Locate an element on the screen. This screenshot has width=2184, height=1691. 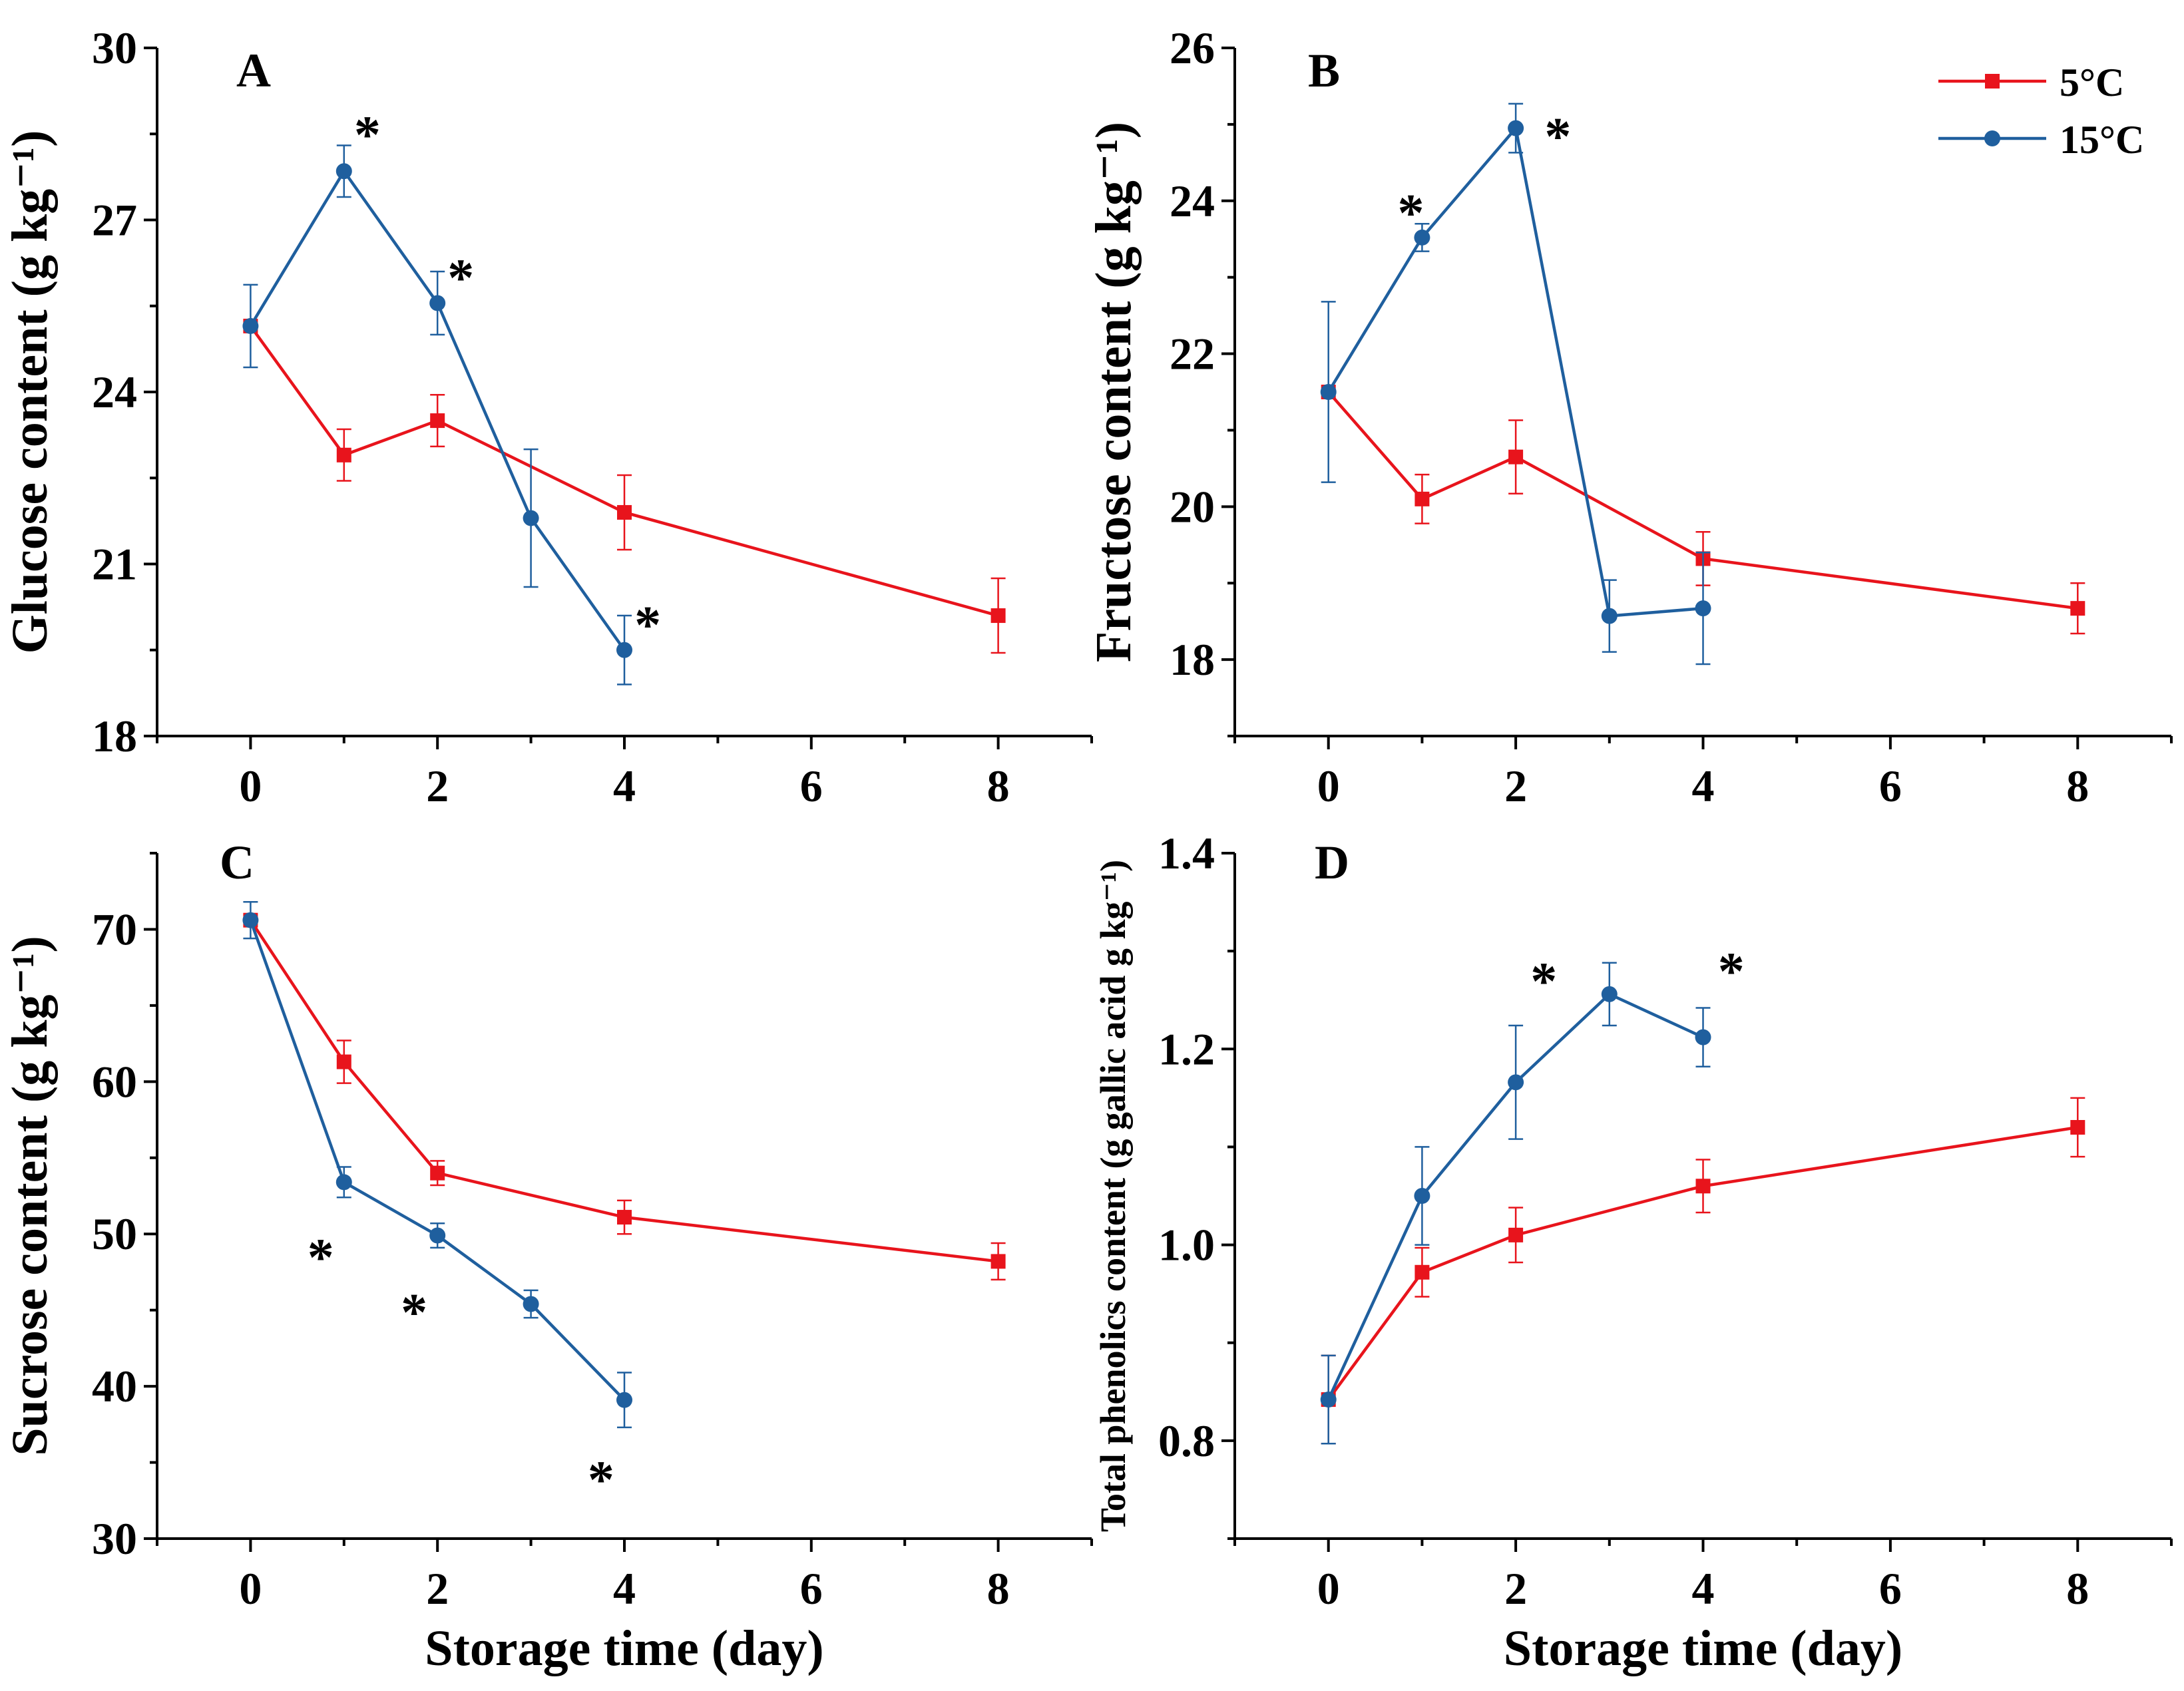
panel-letter: C is located at coordinates (237, 862).